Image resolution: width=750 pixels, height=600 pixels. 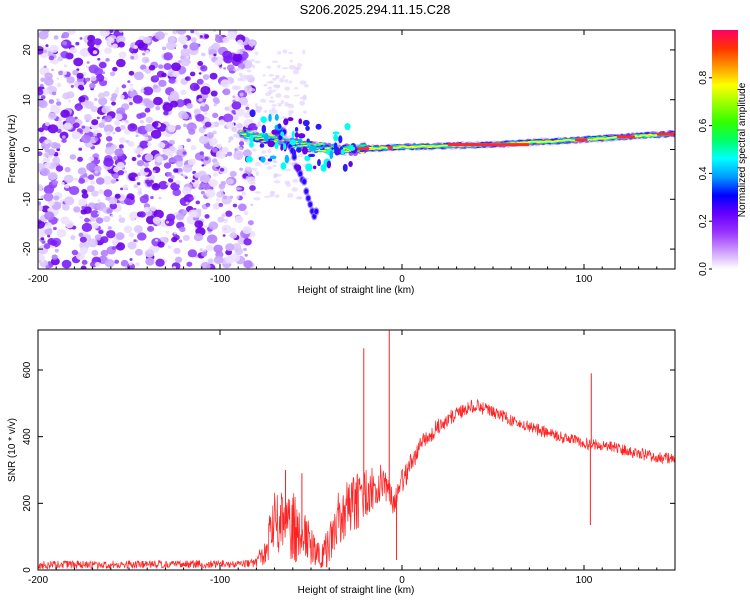 What do you see at coordinates (703, 221) in the screenshot?
I see `colorbar-tick-label: 0.2` at bounding box center [703, 221].